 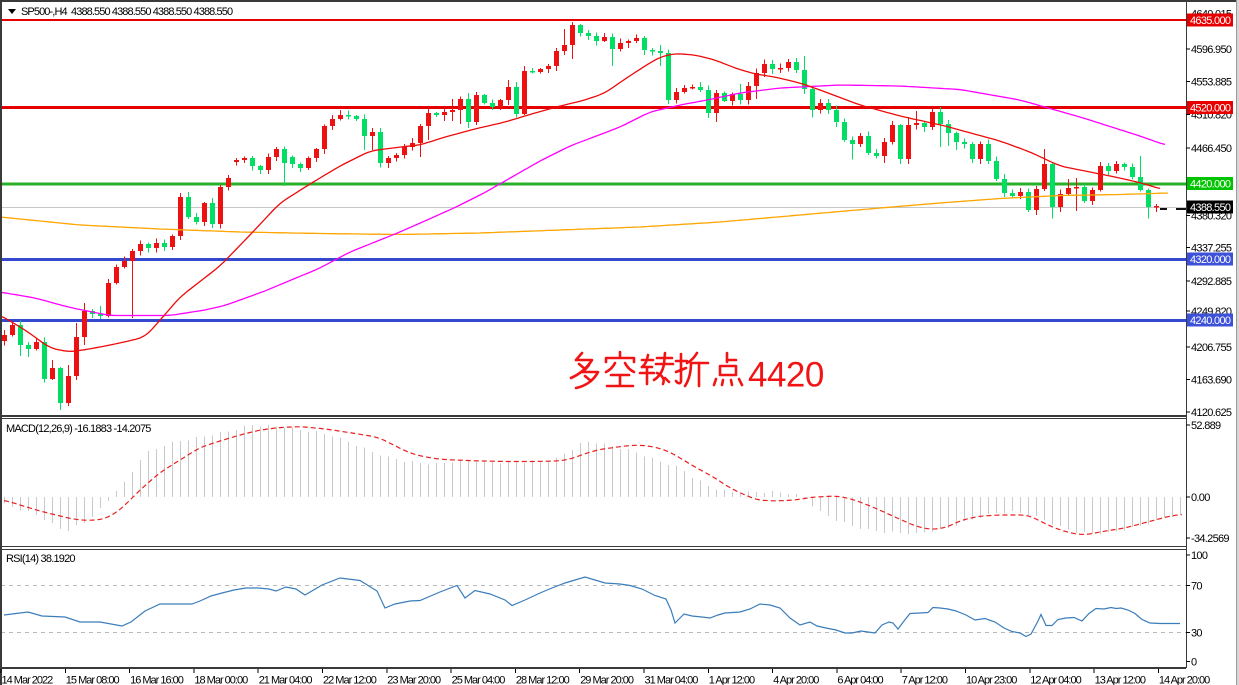 What do you see at coordinates (1120, 680) in the screenshot?
I see `svg-text: 13 Apr 12:00` at bounding box center [1120, 680].